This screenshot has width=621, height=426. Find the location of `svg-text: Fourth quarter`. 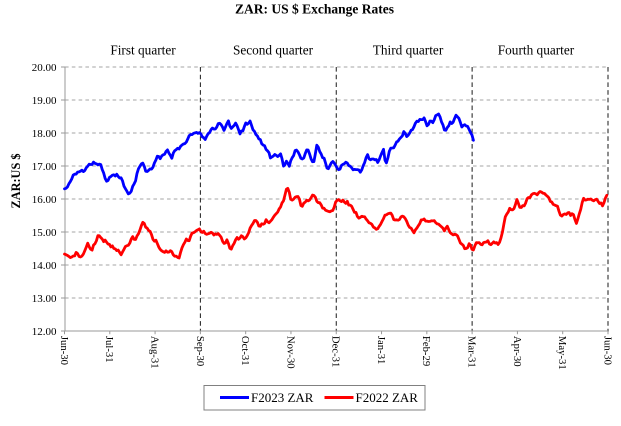

svg-text: Fourth quarter is located at coordinates (536, 49).